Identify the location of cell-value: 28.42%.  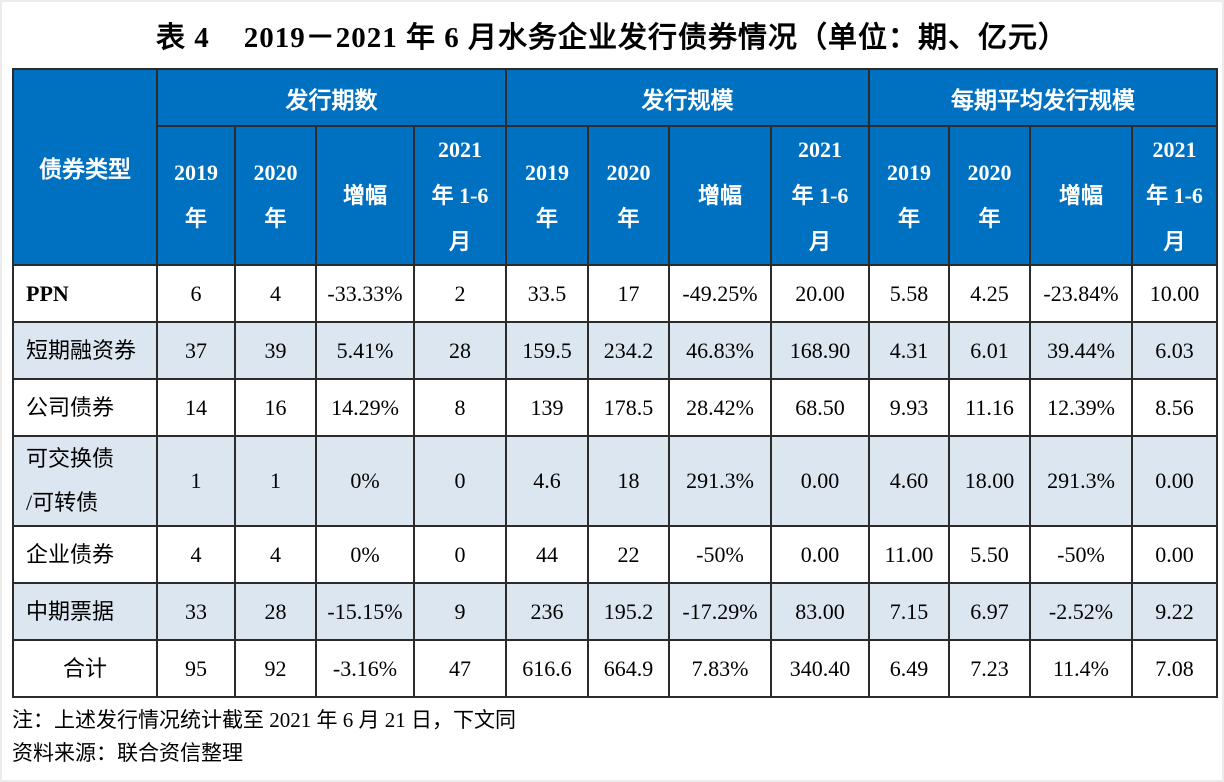
(720, 408).